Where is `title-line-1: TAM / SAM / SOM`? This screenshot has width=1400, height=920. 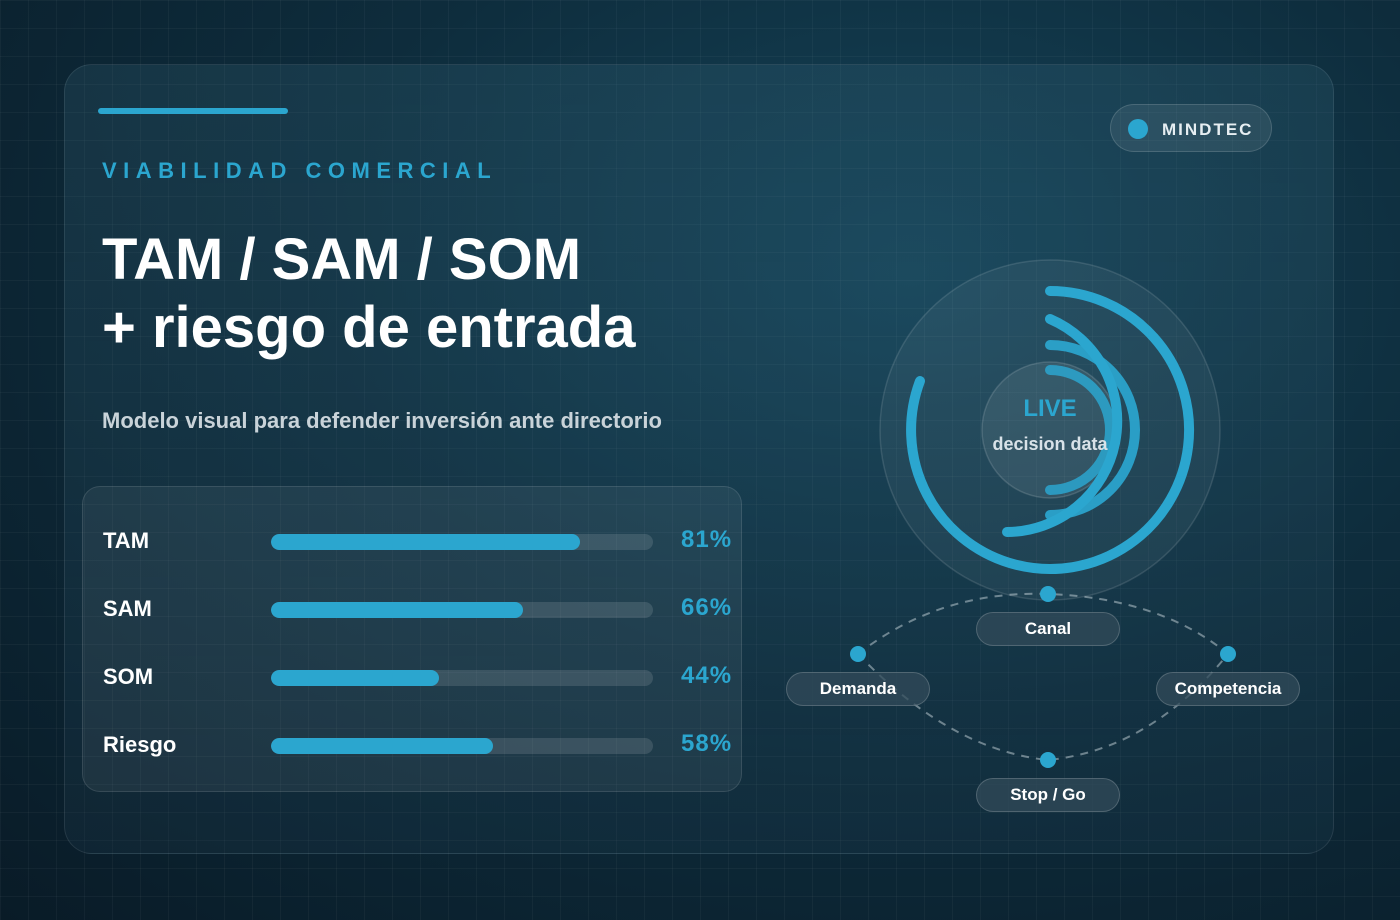 title-line-1: TAM / SAM / SOM is located at coordinates (342, 259).